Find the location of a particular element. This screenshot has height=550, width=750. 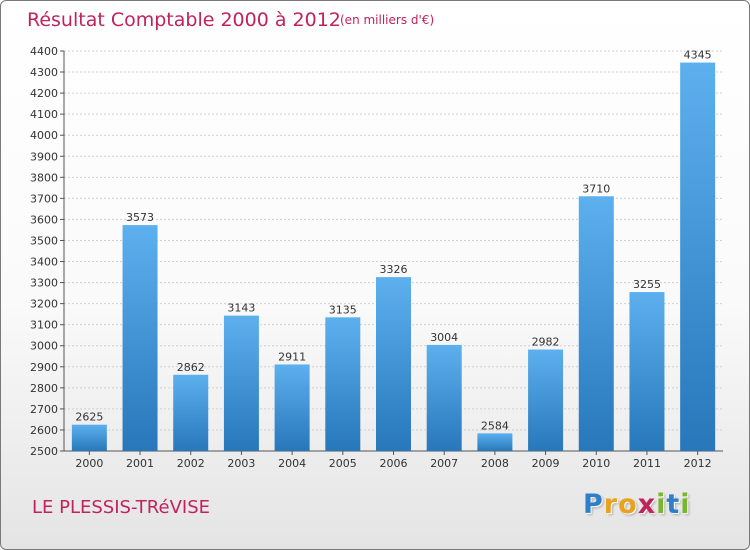

y-tick-label: 2500 is located at coordinates (44, 451).